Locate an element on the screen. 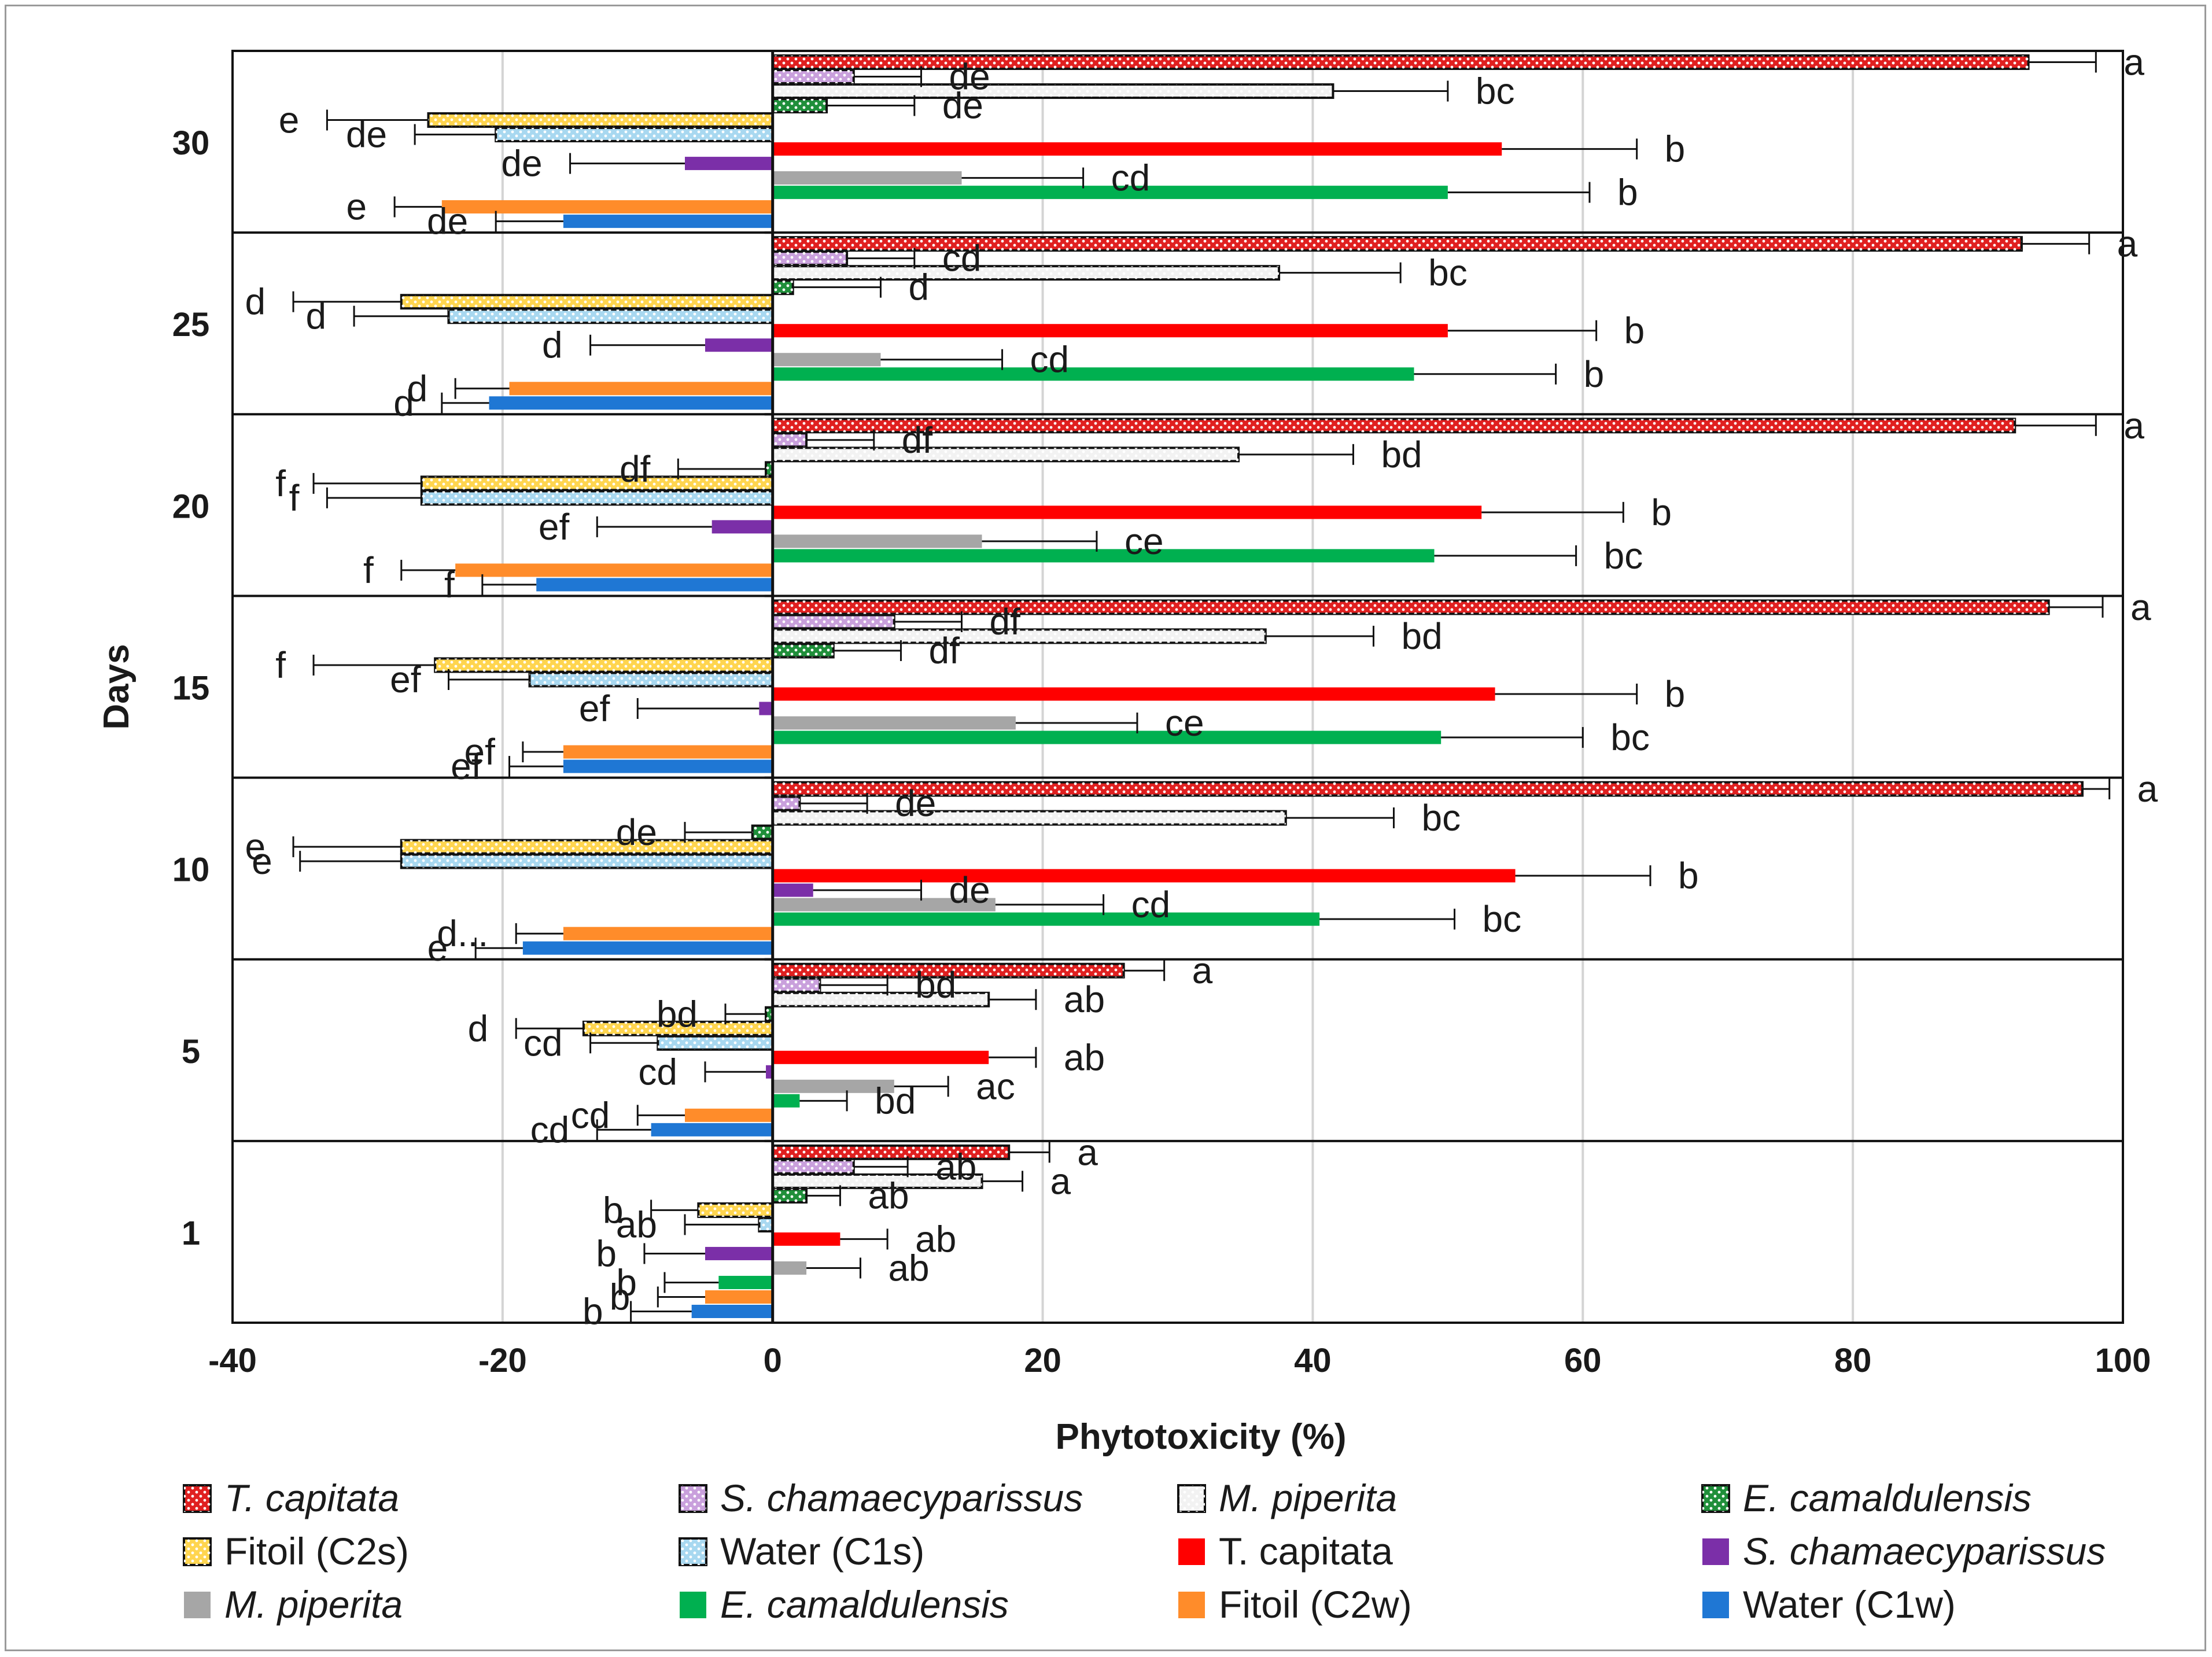 The height and width of the screenshot is (1657, 2212). legend-entry: S. chamaecyparissus is located at coordinates (1925, 1552).